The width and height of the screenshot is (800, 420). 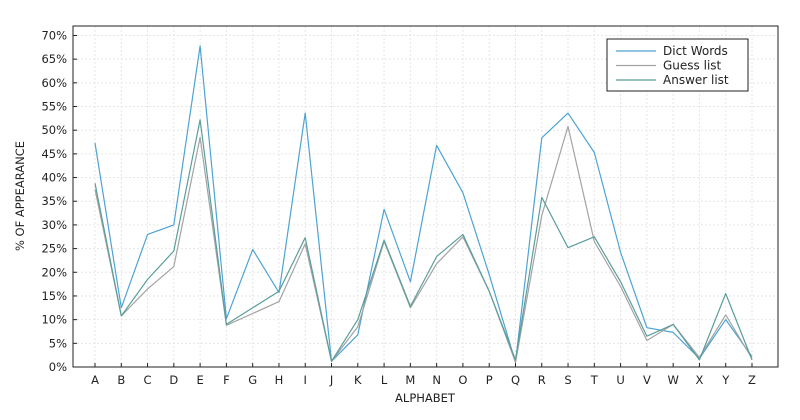 What do you see at coordinates (54, 178) in the screenshot?
I see `y-tick-label: 40%` at bounding box center [54, 178].